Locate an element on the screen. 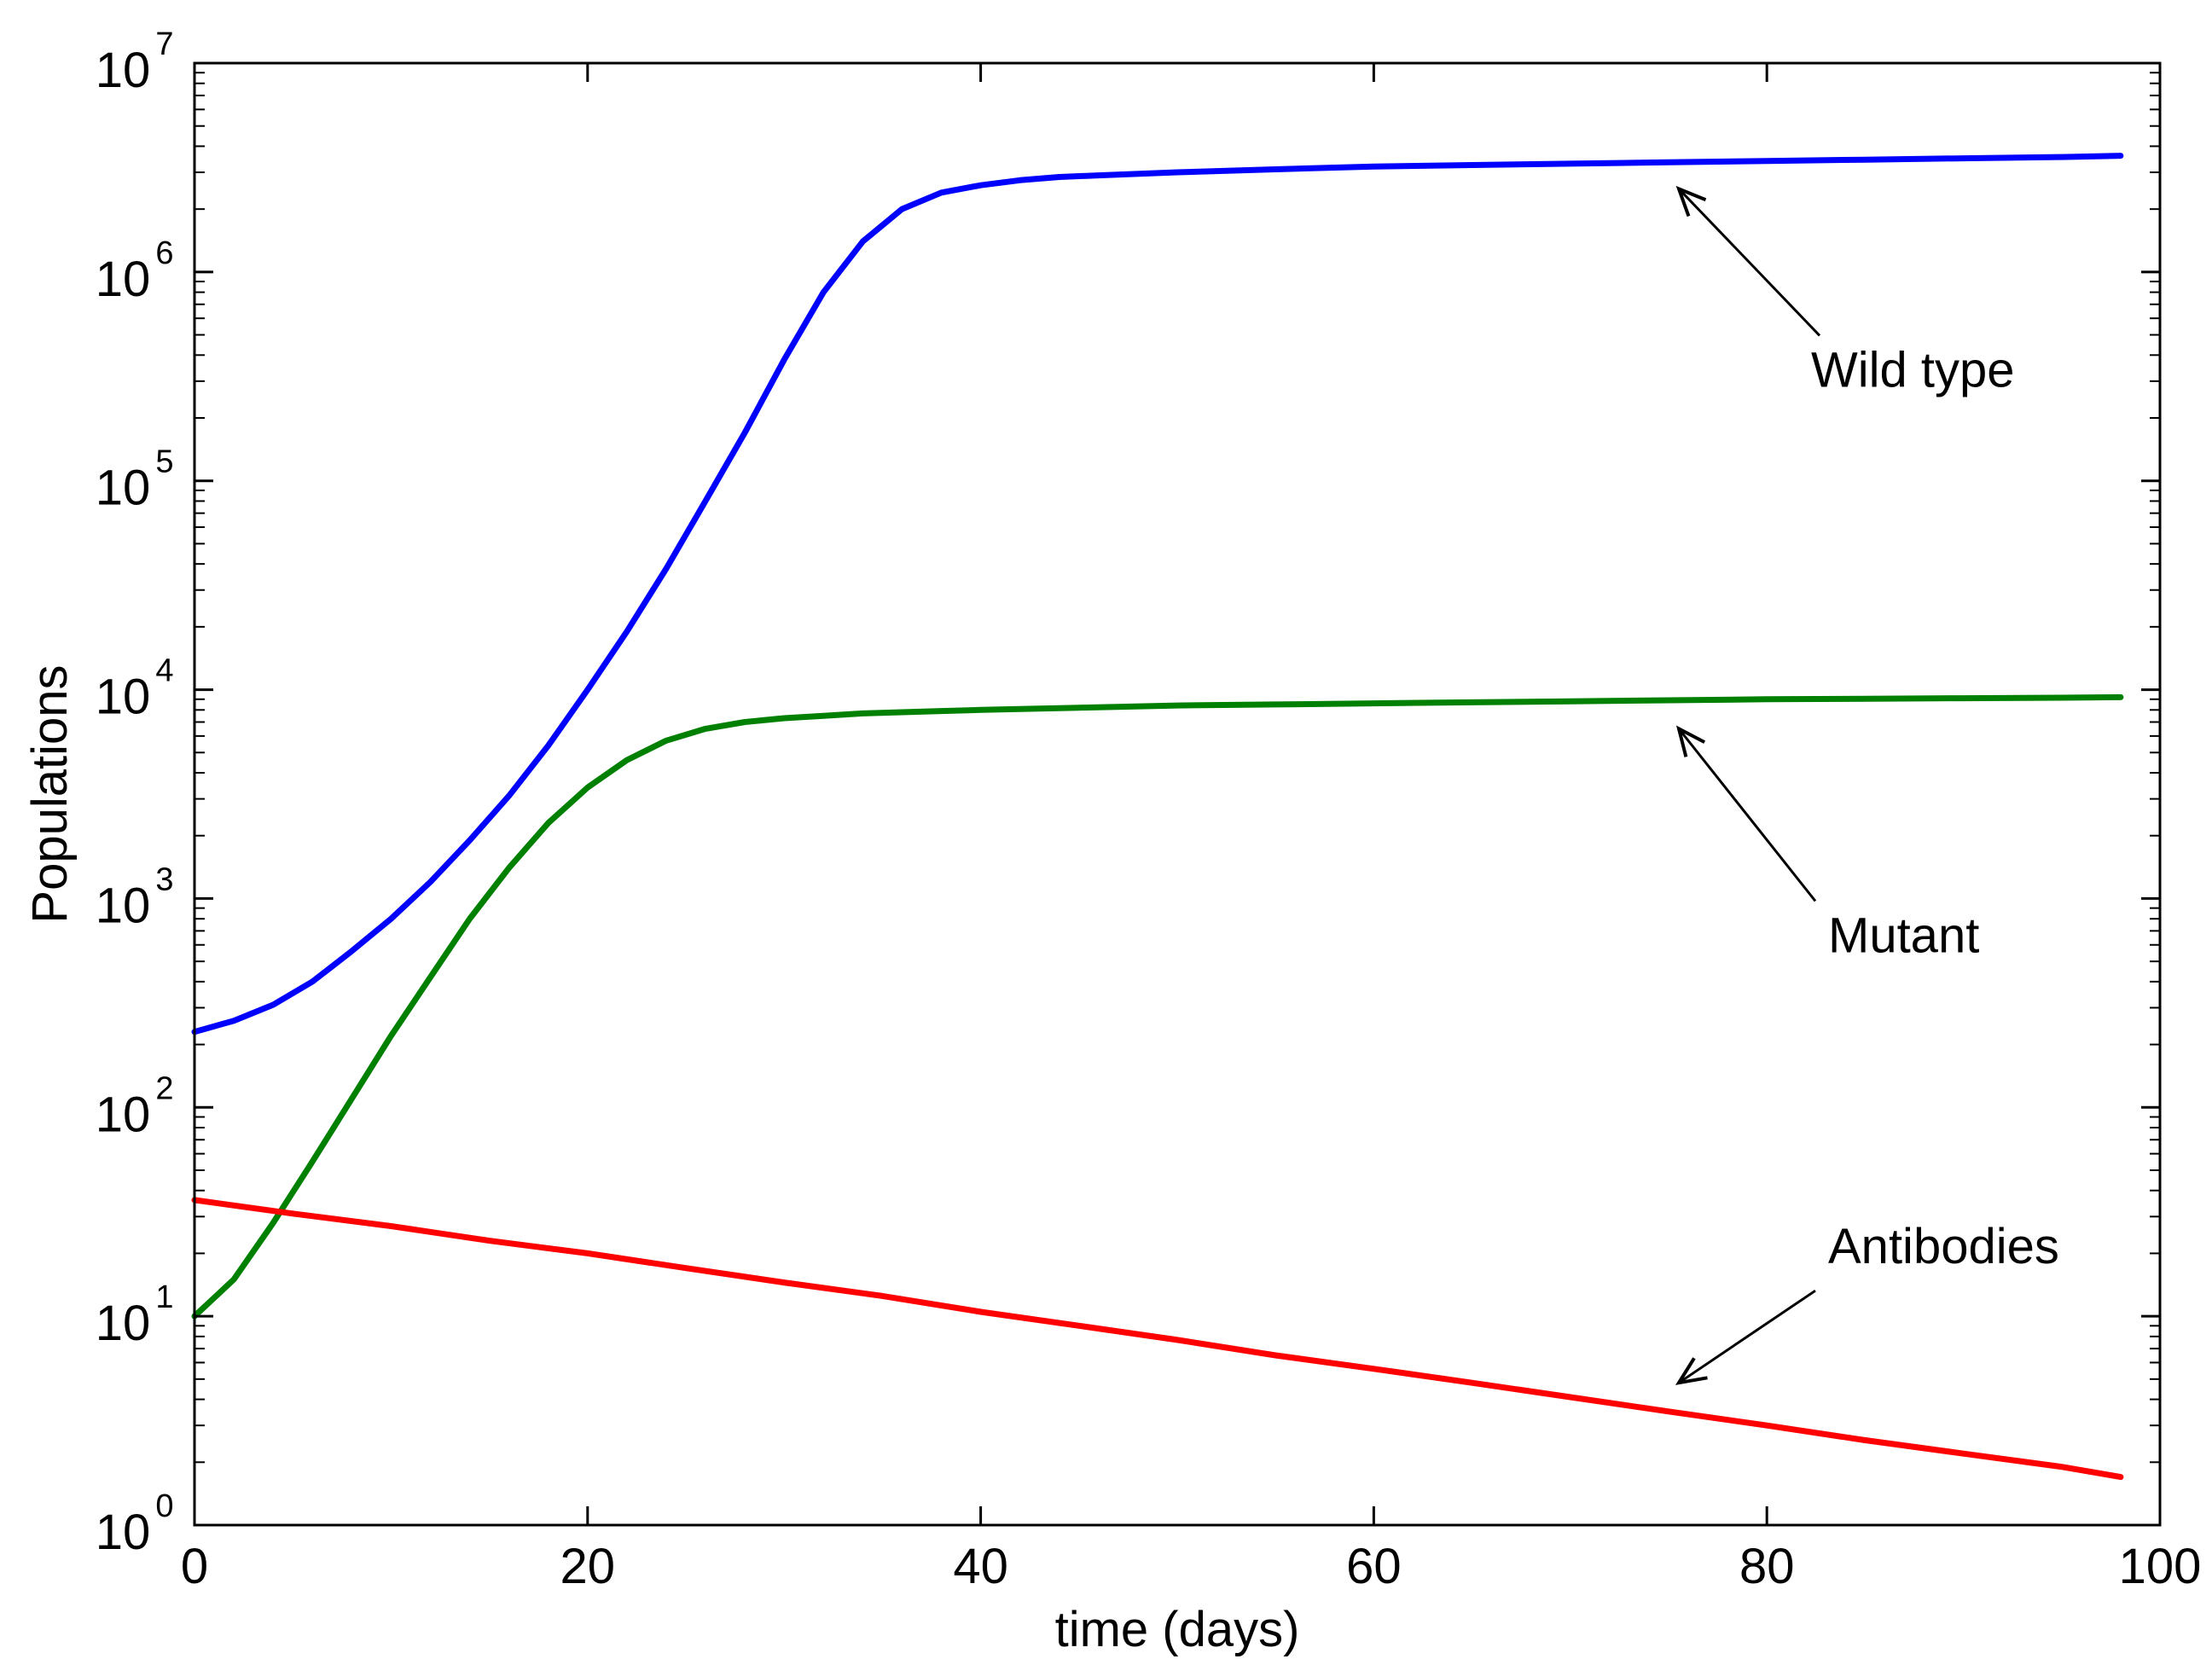 This screenshot has width=2212, height=1659. y-tick-label-exponent: 7 is located at coordinates (164, 44).